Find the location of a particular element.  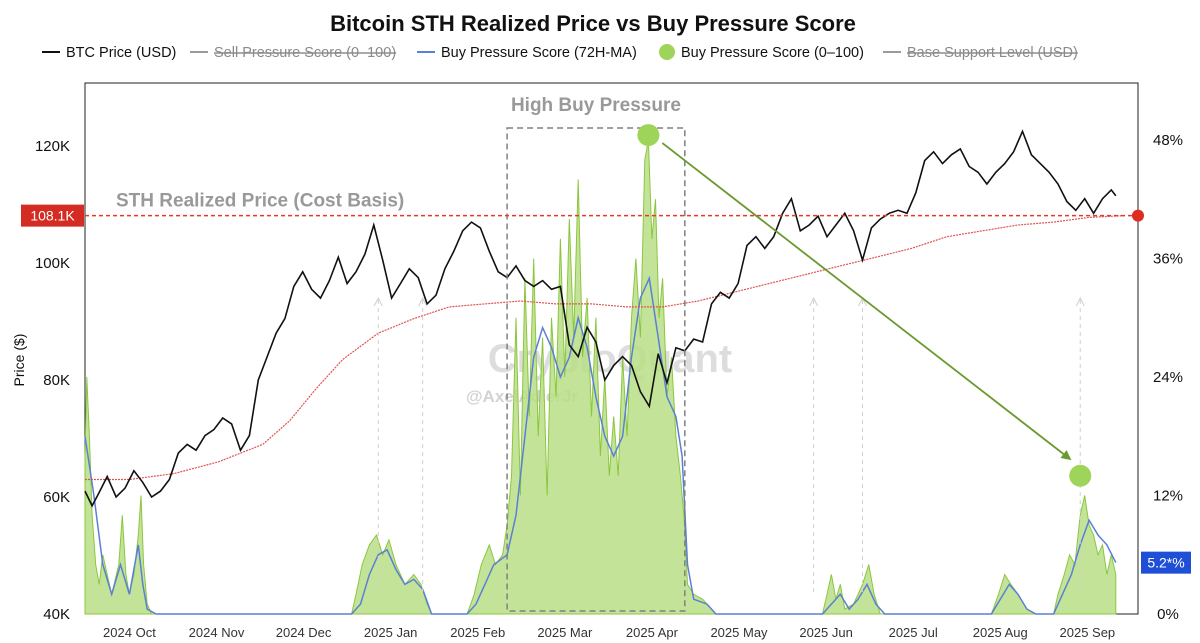

sth-value-badge is located at coordinates (52, 215).